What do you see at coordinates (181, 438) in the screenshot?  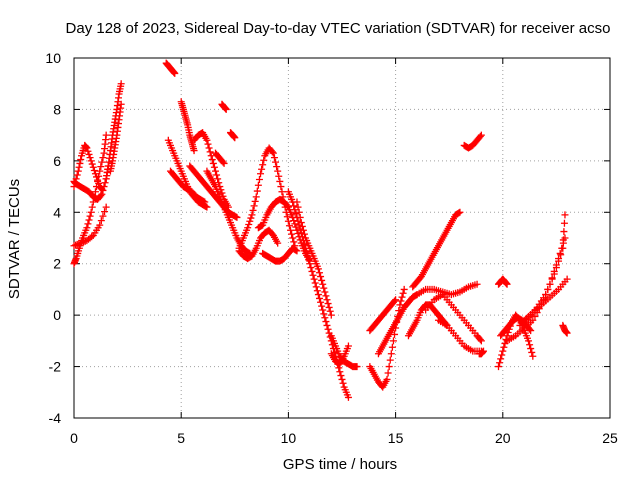 I see `x-tick-label: 5` at bounding box center [181, 438].